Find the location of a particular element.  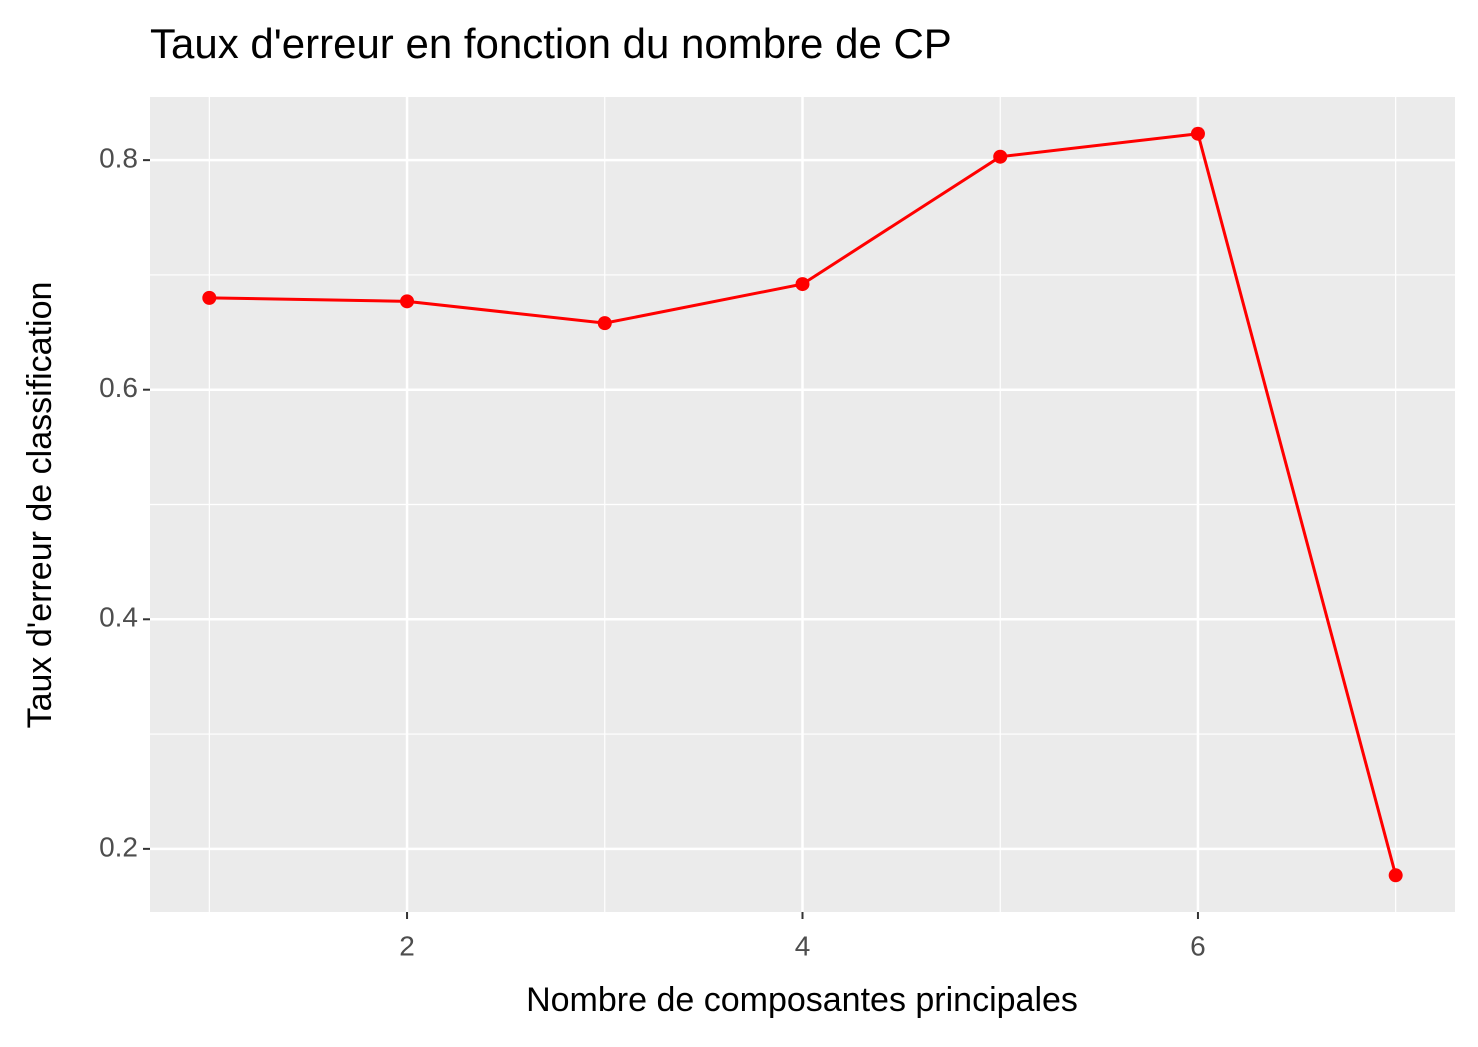

y-axis-label: Taux d'erreur de classification is located at coordinates (40, 505).